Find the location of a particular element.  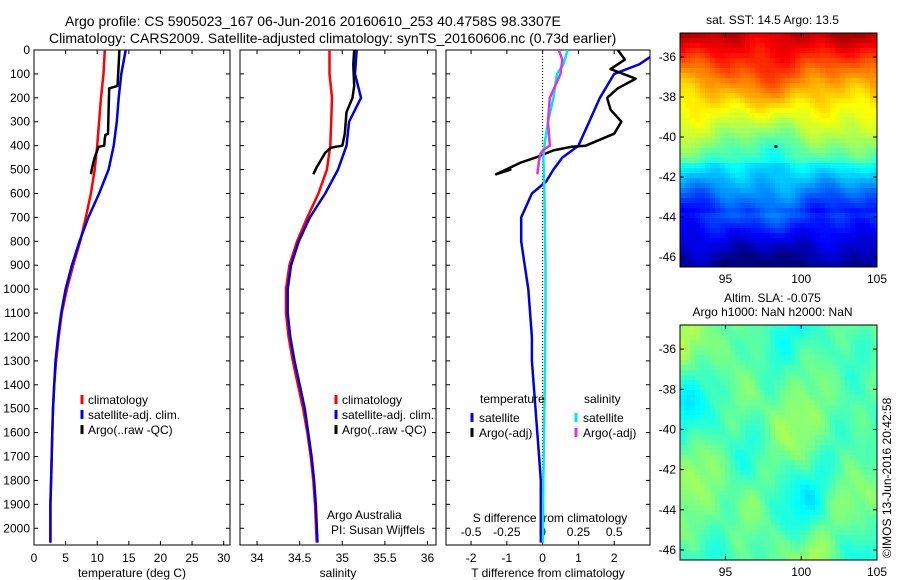

s-tick-label: -0.5 is located at coordinates (471, 532).